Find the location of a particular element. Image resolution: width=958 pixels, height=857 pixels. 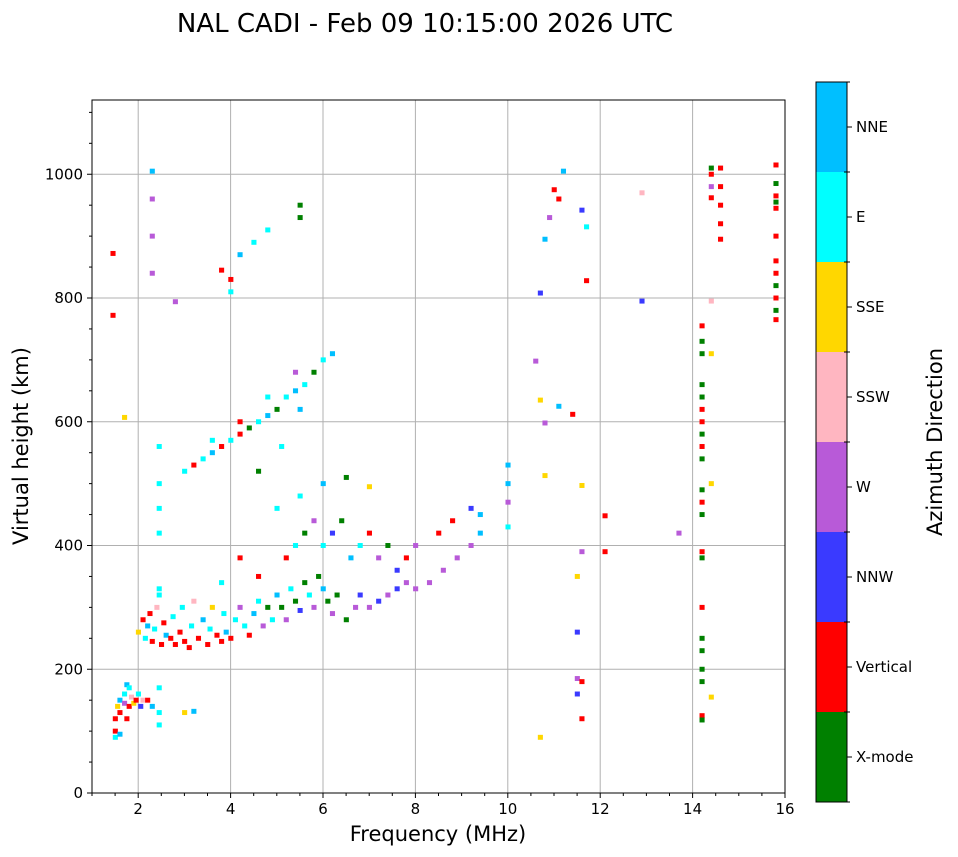

x-tick-label: 2 is located at coordinates (138, 809).